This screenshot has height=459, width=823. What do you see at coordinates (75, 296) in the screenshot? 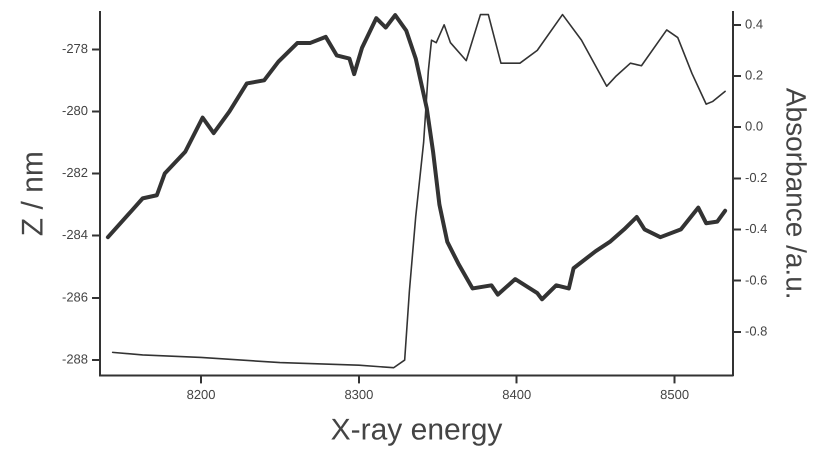
I see `y-tick-label: -286` at bounding box center [75, 296].